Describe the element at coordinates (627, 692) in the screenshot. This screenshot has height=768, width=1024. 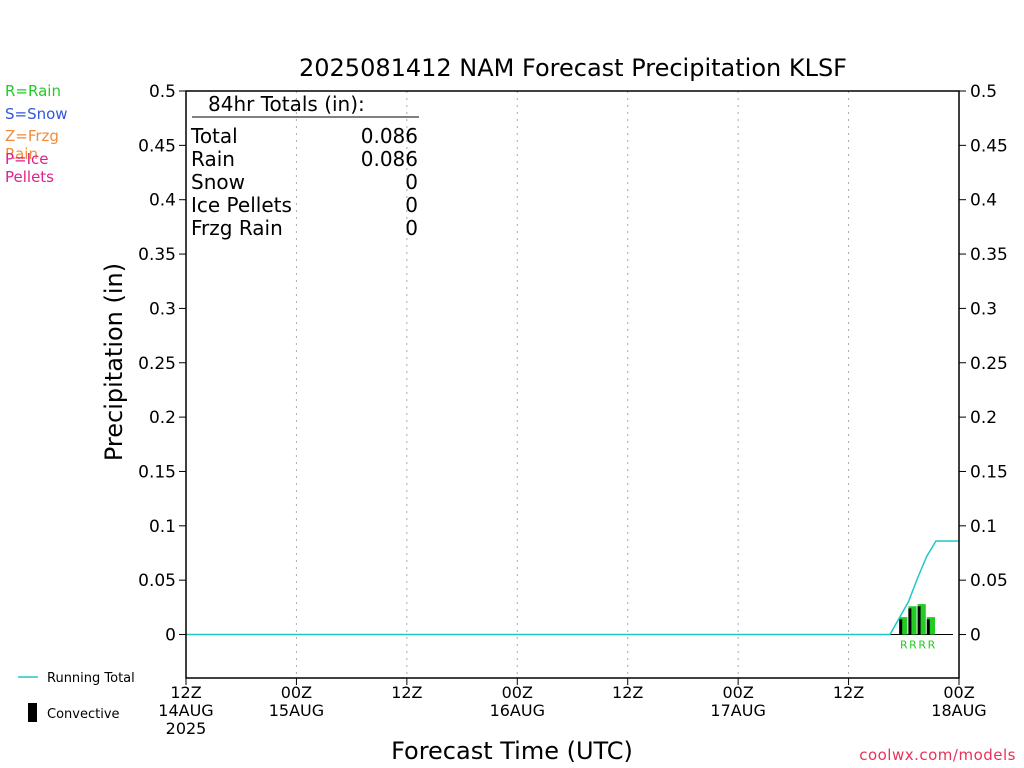
I see `x-tick-label-4-0: 12Z` at that location.